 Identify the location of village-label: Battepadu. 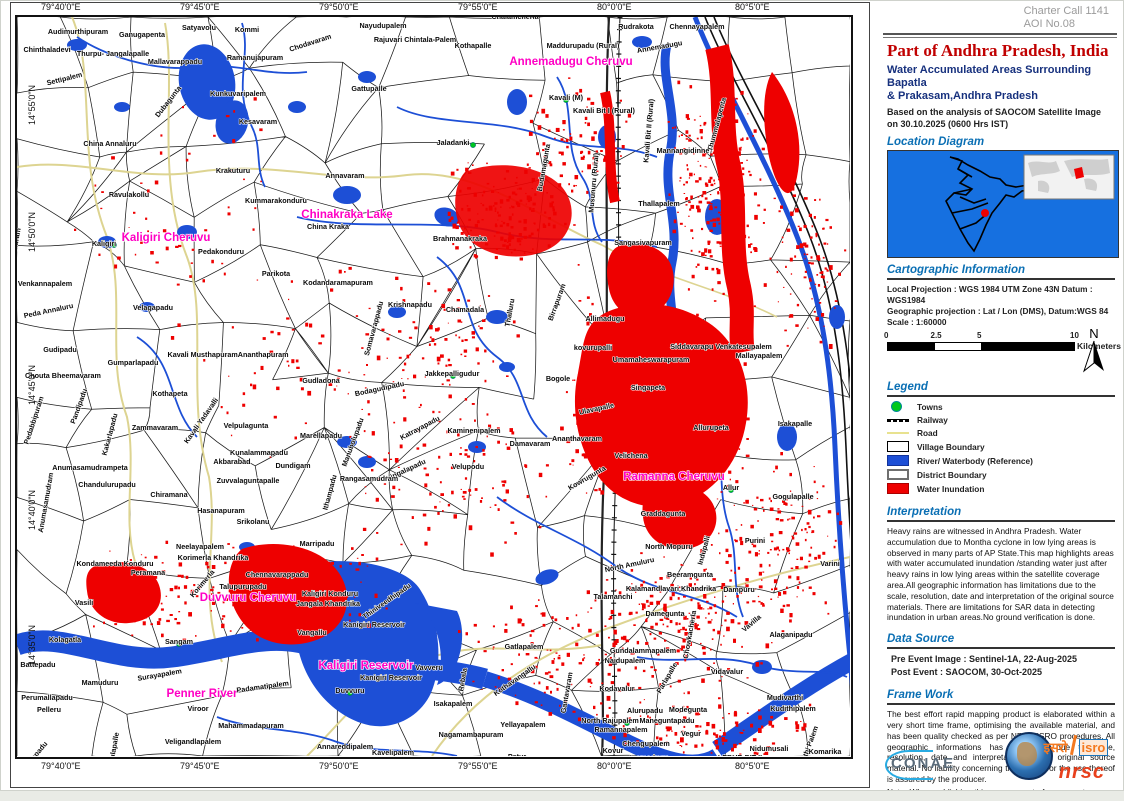
(37, 664).